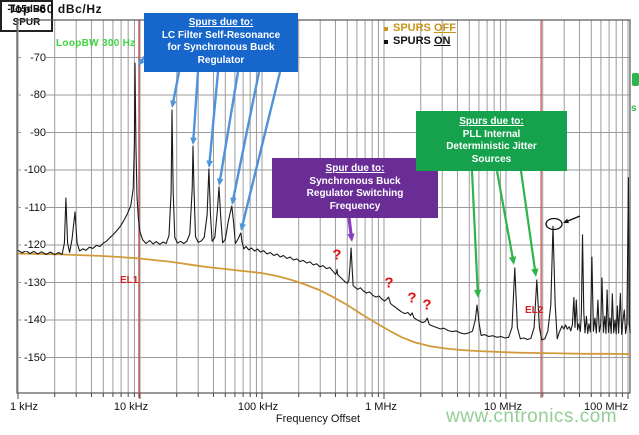 The height and width of the screenshot is (435, 639). What do you see at coordinates (33, 245) in the screenshot?
I see `y-tick-label: -120` at bounding box center [33, 245].